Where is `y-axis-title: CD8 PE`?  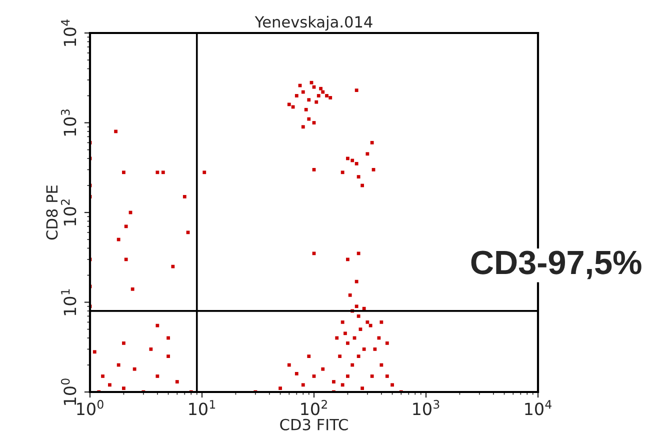 y-axis-title: CD8 PE is located at coordinates (52, 213).